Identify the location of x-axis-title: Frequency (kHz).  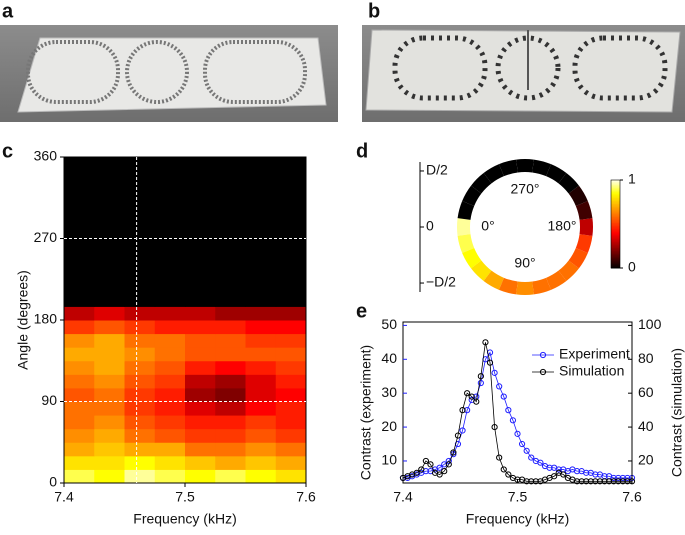
(517, 519).